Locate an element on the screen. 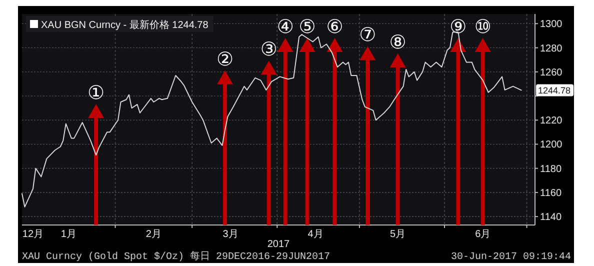 Image resolution: width=594 pixels, height=266 pixels. y-tick-label: 1180 is located at coordinates (551, 169).